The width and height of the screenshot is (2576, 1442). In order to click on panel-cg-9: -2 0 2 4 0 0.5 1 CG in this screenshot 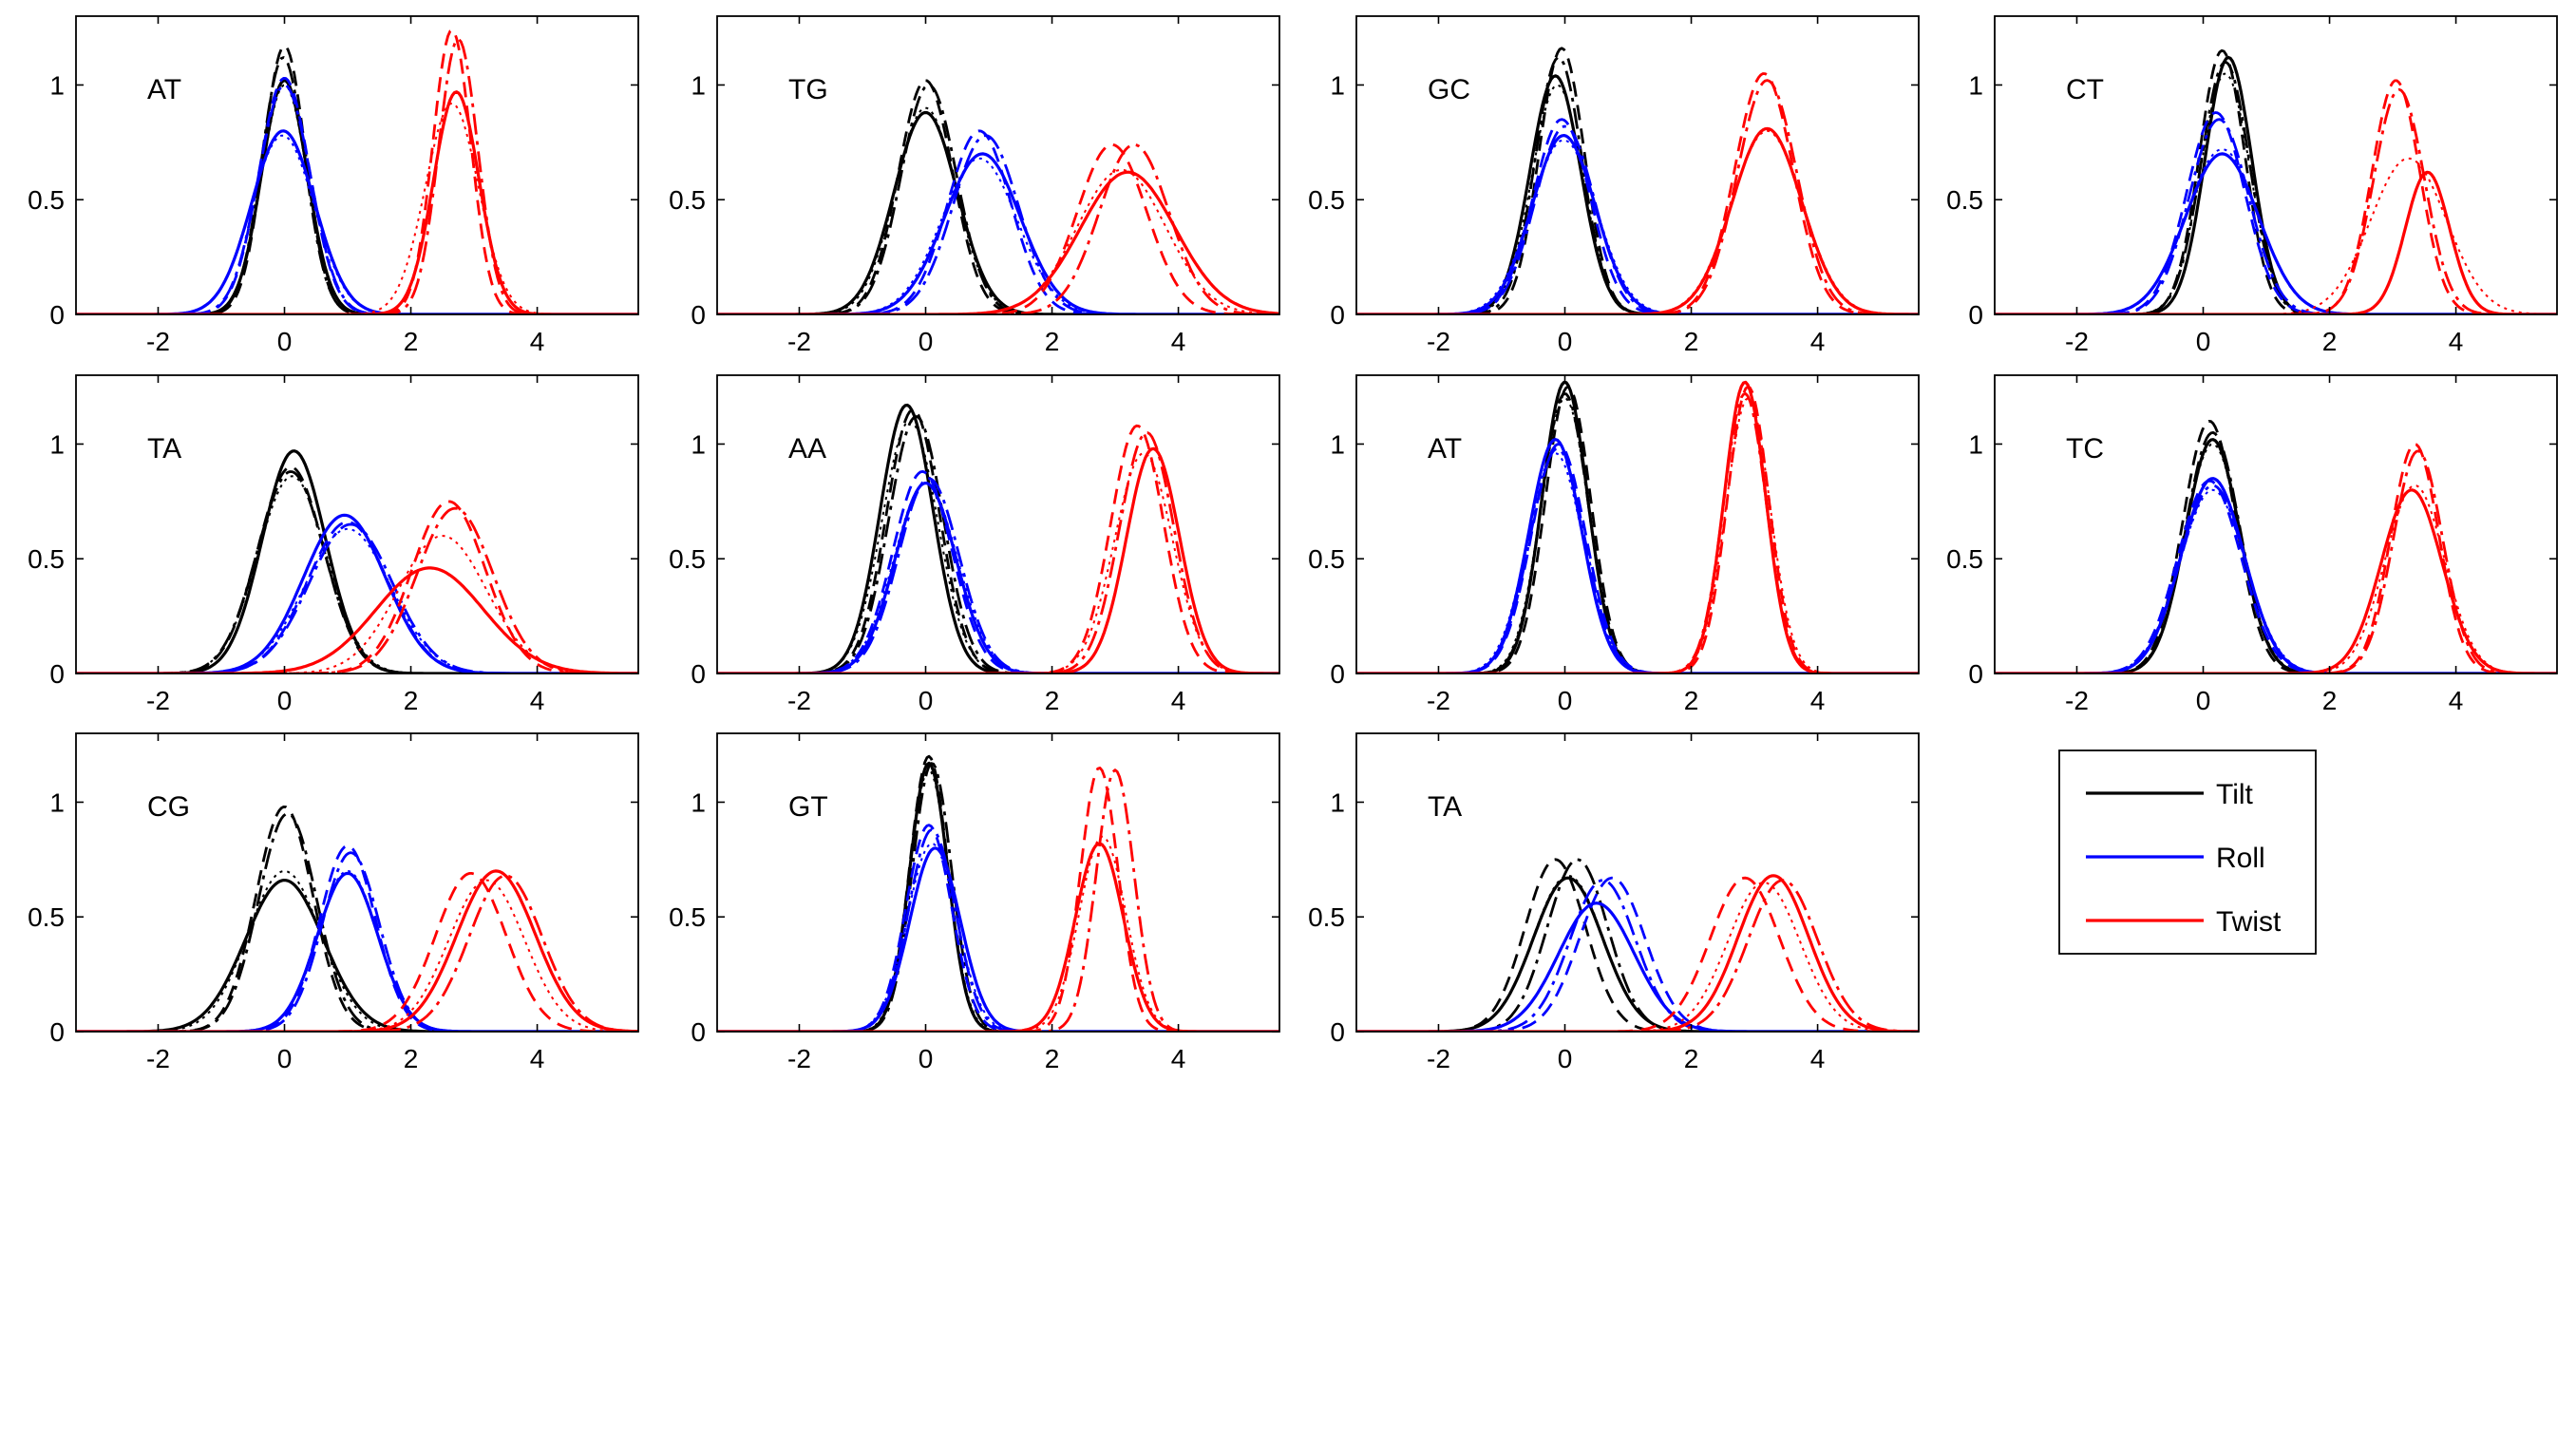, I will do `click(333, 902)`.